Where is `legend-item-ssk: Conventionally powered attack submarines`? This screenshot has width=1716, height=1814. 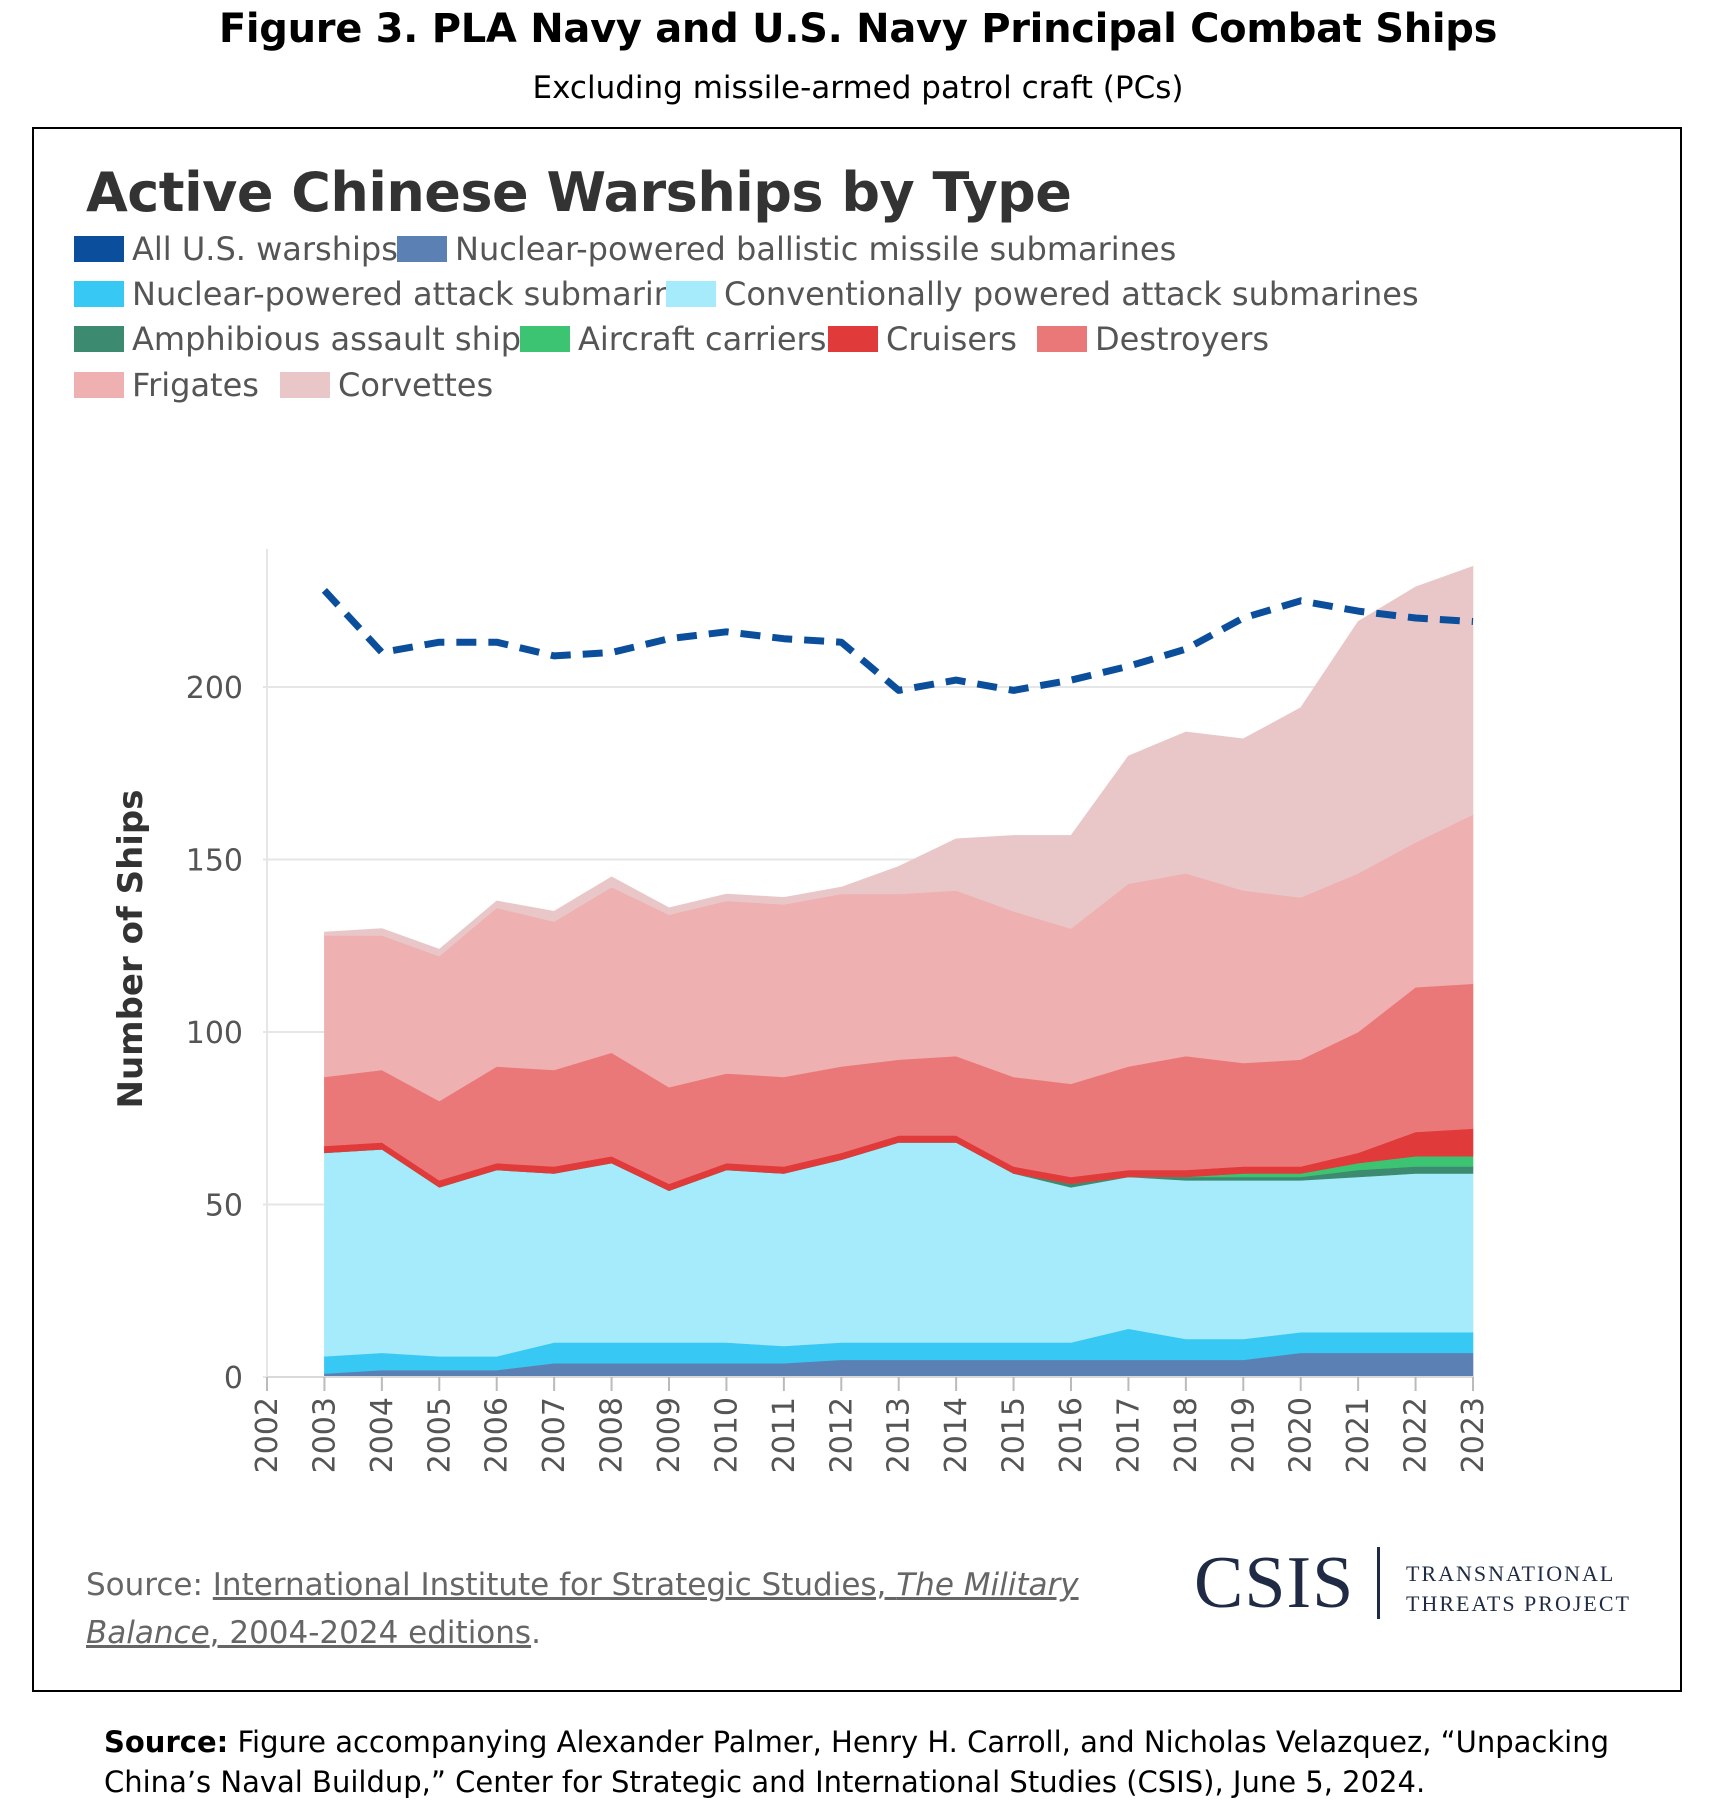
legend-item-ssk: Conventionally powered attack submarines is located at coordinates (1042, 294).